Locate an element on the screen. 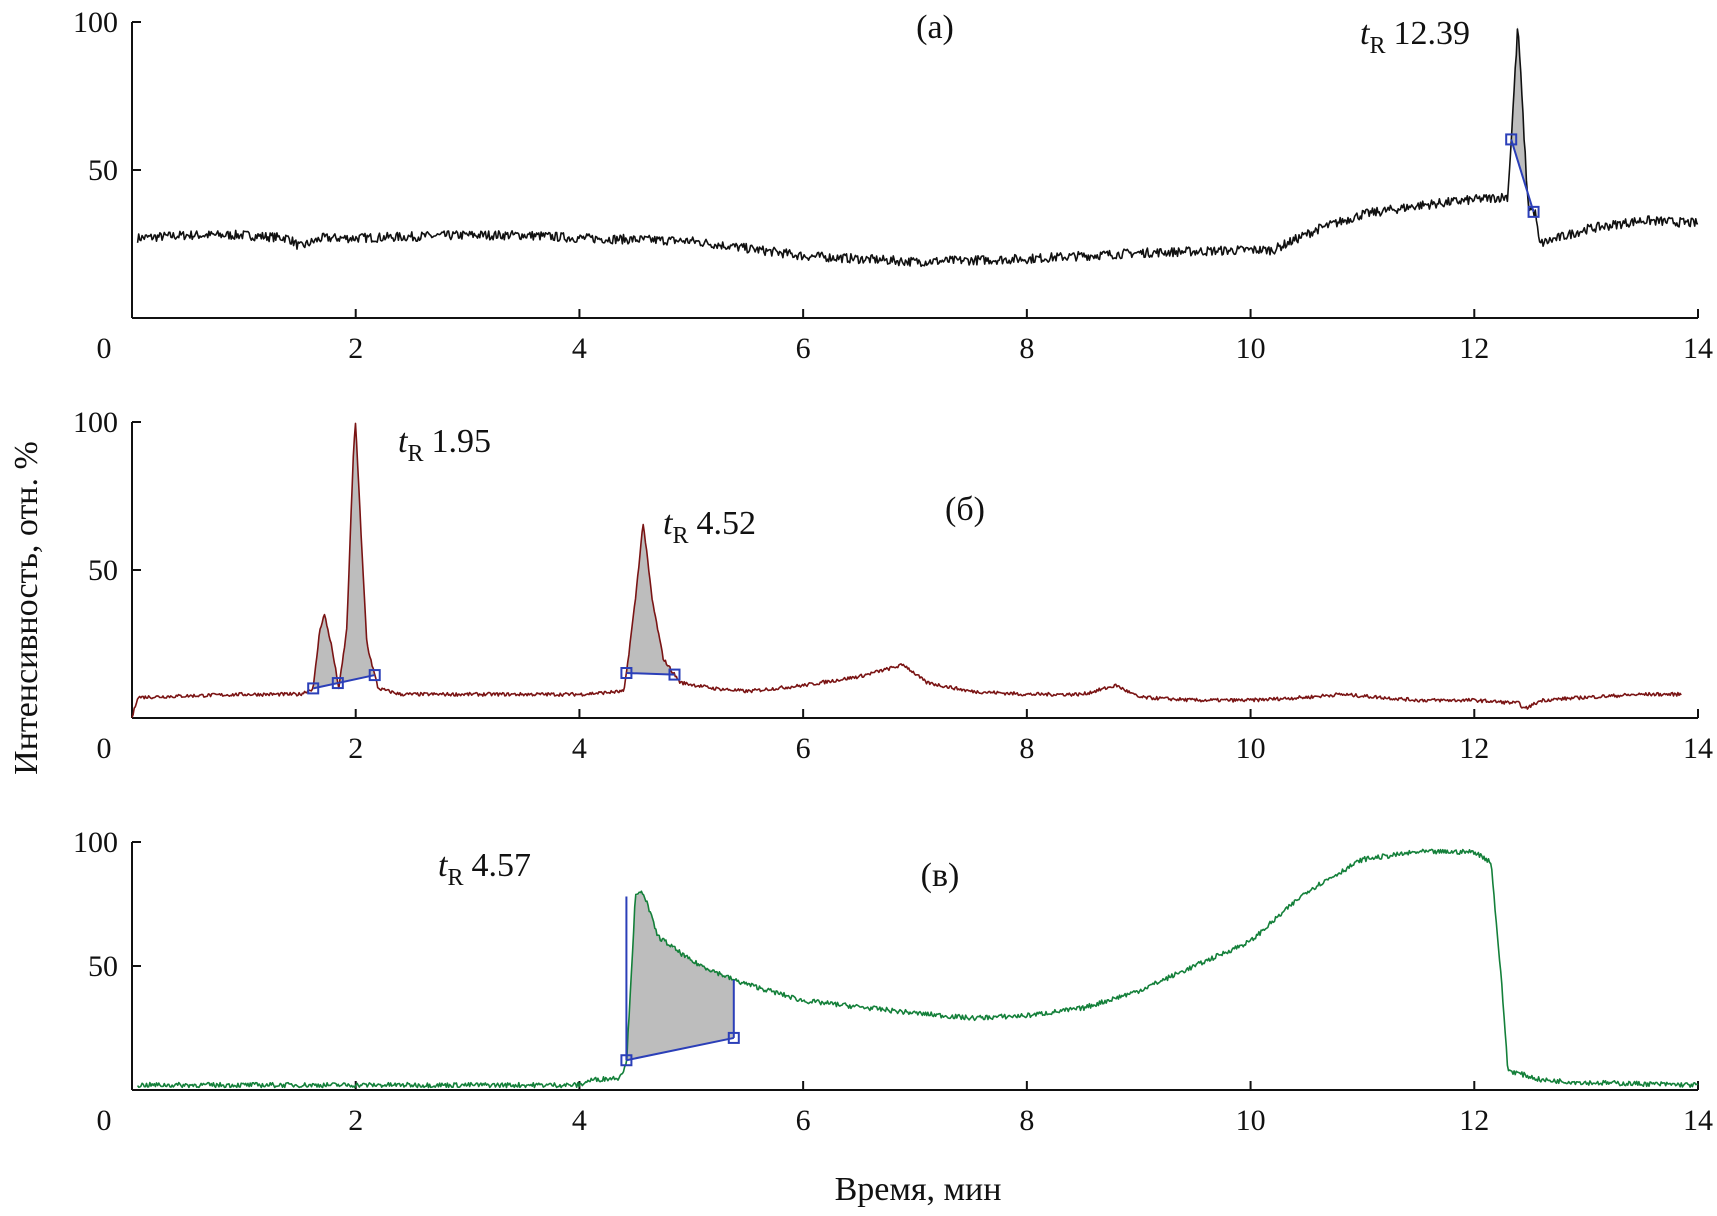 The height and width of the screenshot is (1216, 1717). panel-label: (б) is located at coordinates (965, 509).